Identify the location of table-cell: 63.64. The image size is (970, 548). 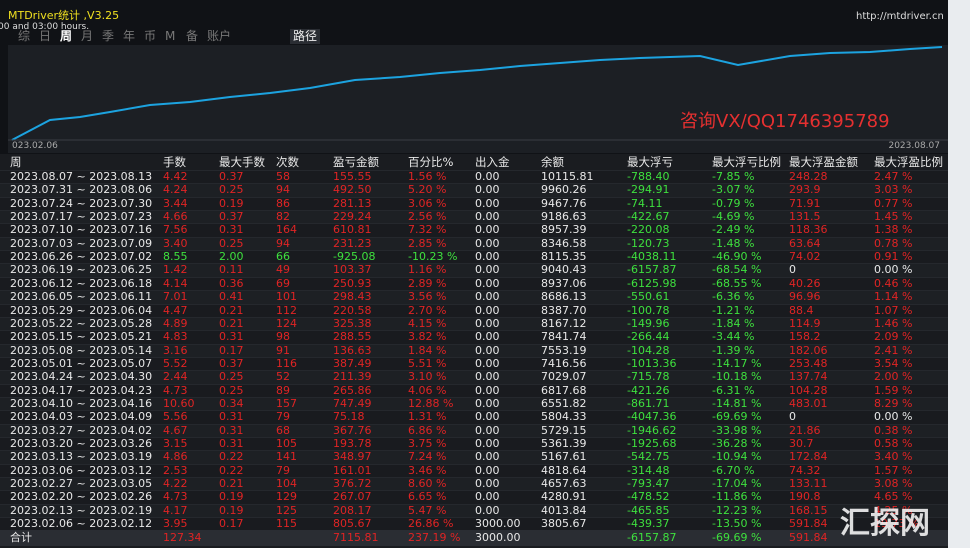
(805, 243).